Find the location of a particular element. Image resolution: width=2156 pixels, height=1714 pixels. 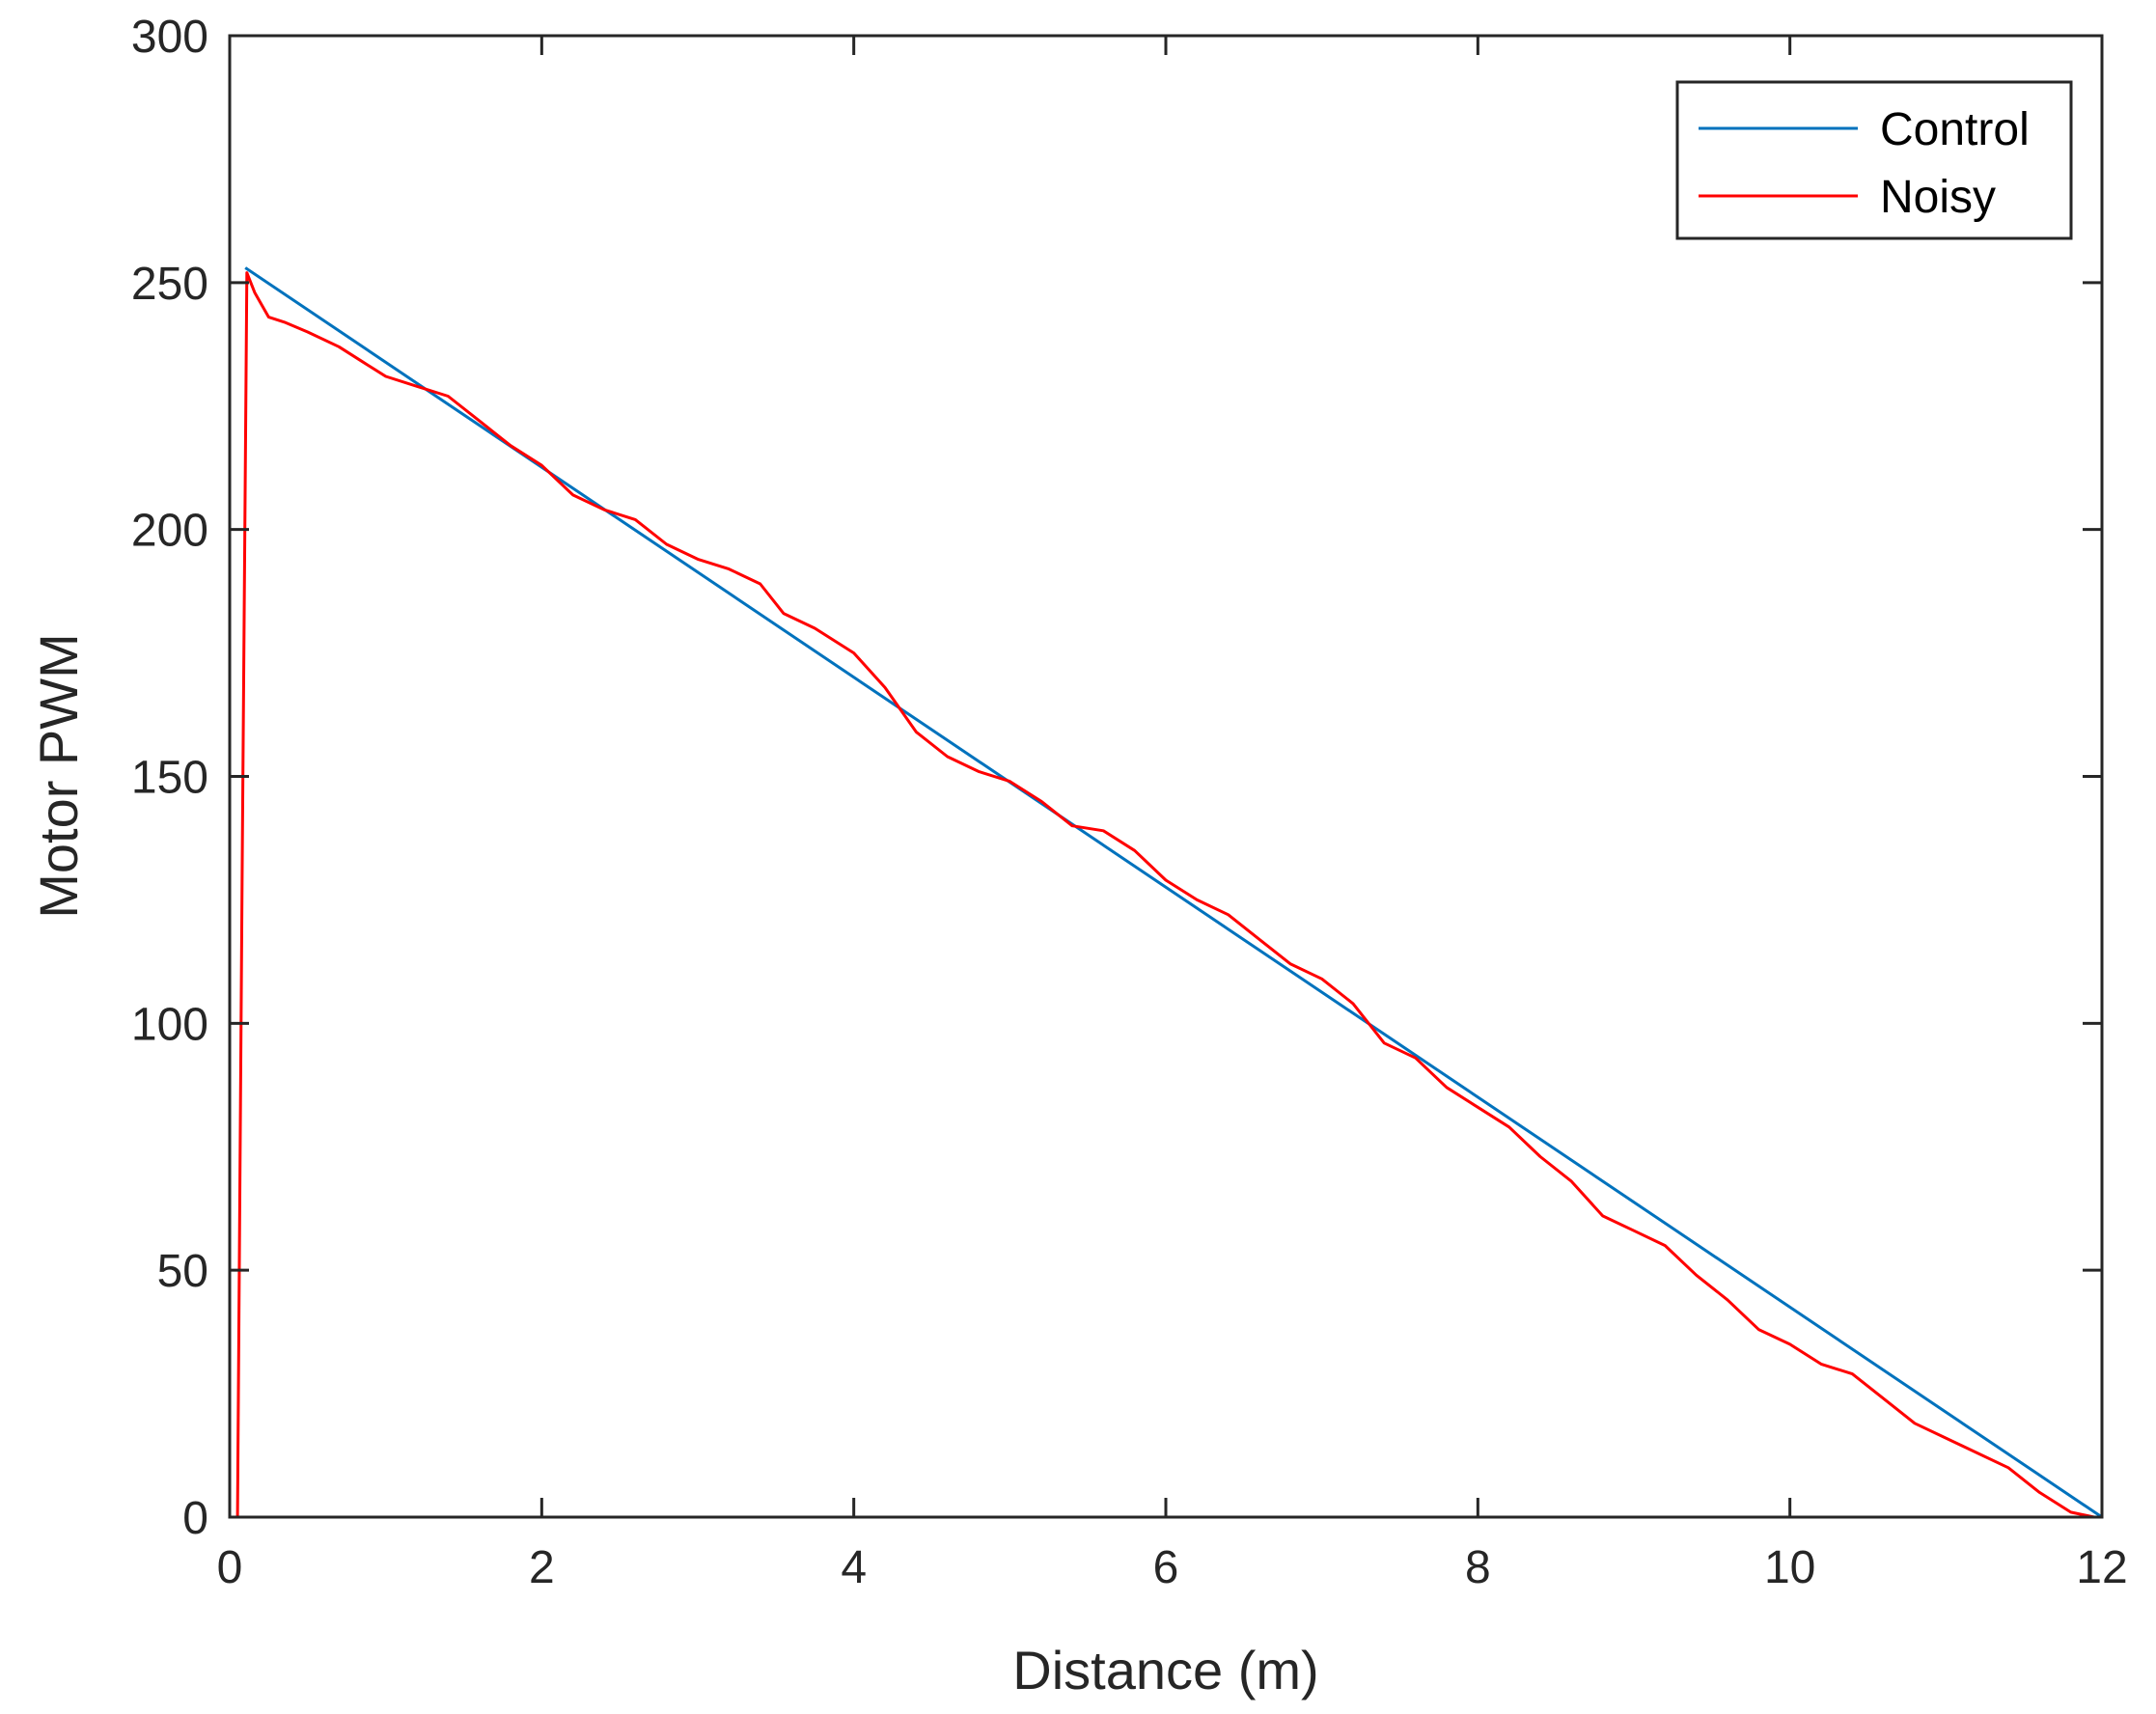

legend-label-noisy: Noisy is located at coordinates (1938, 197).